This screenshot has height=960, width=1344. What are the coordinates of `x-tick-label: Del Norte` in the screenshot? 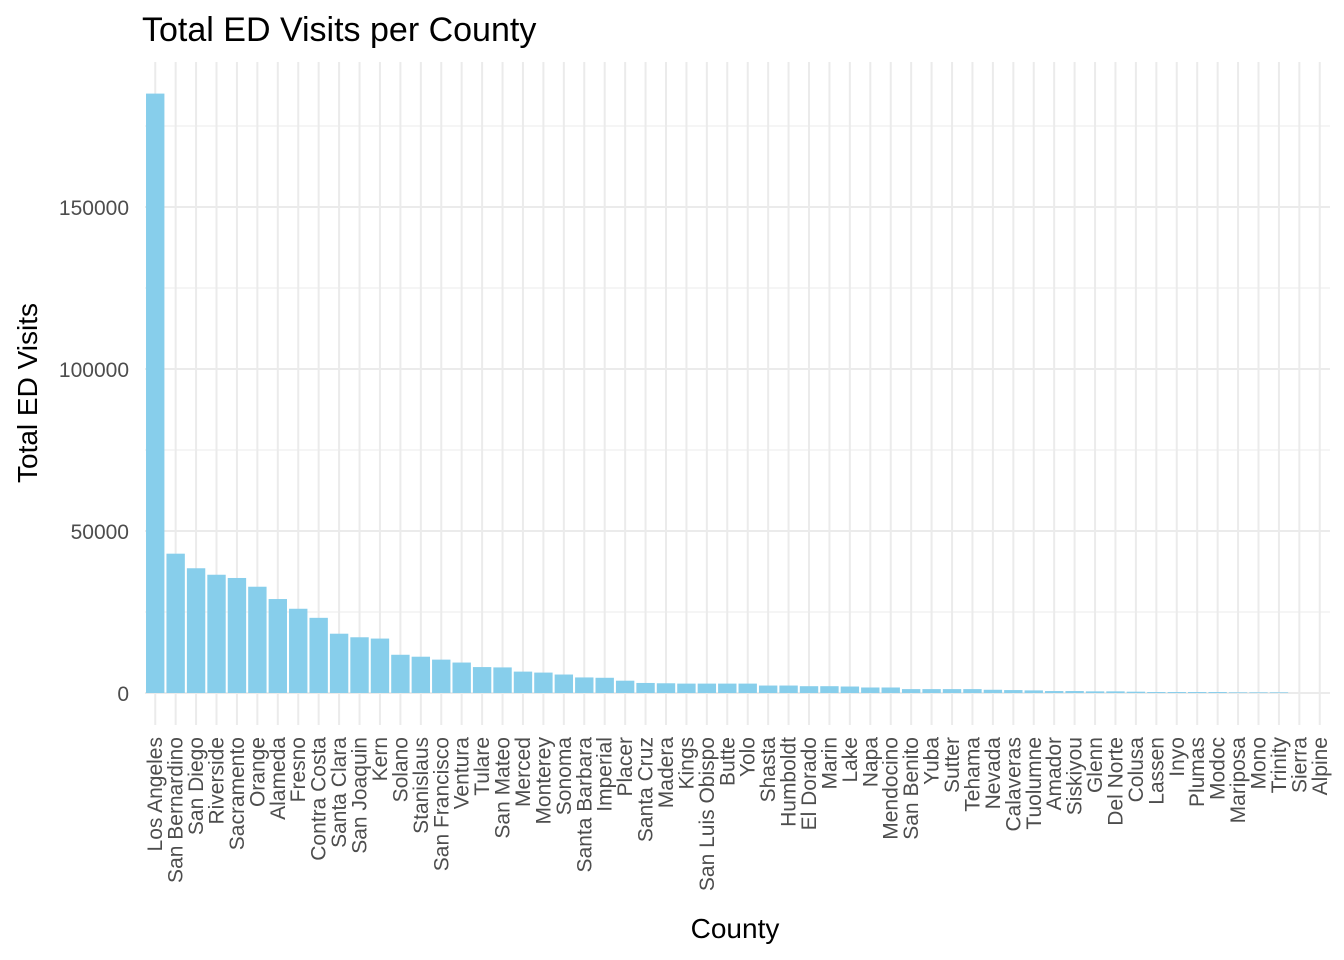 It's located at (1115, 781).